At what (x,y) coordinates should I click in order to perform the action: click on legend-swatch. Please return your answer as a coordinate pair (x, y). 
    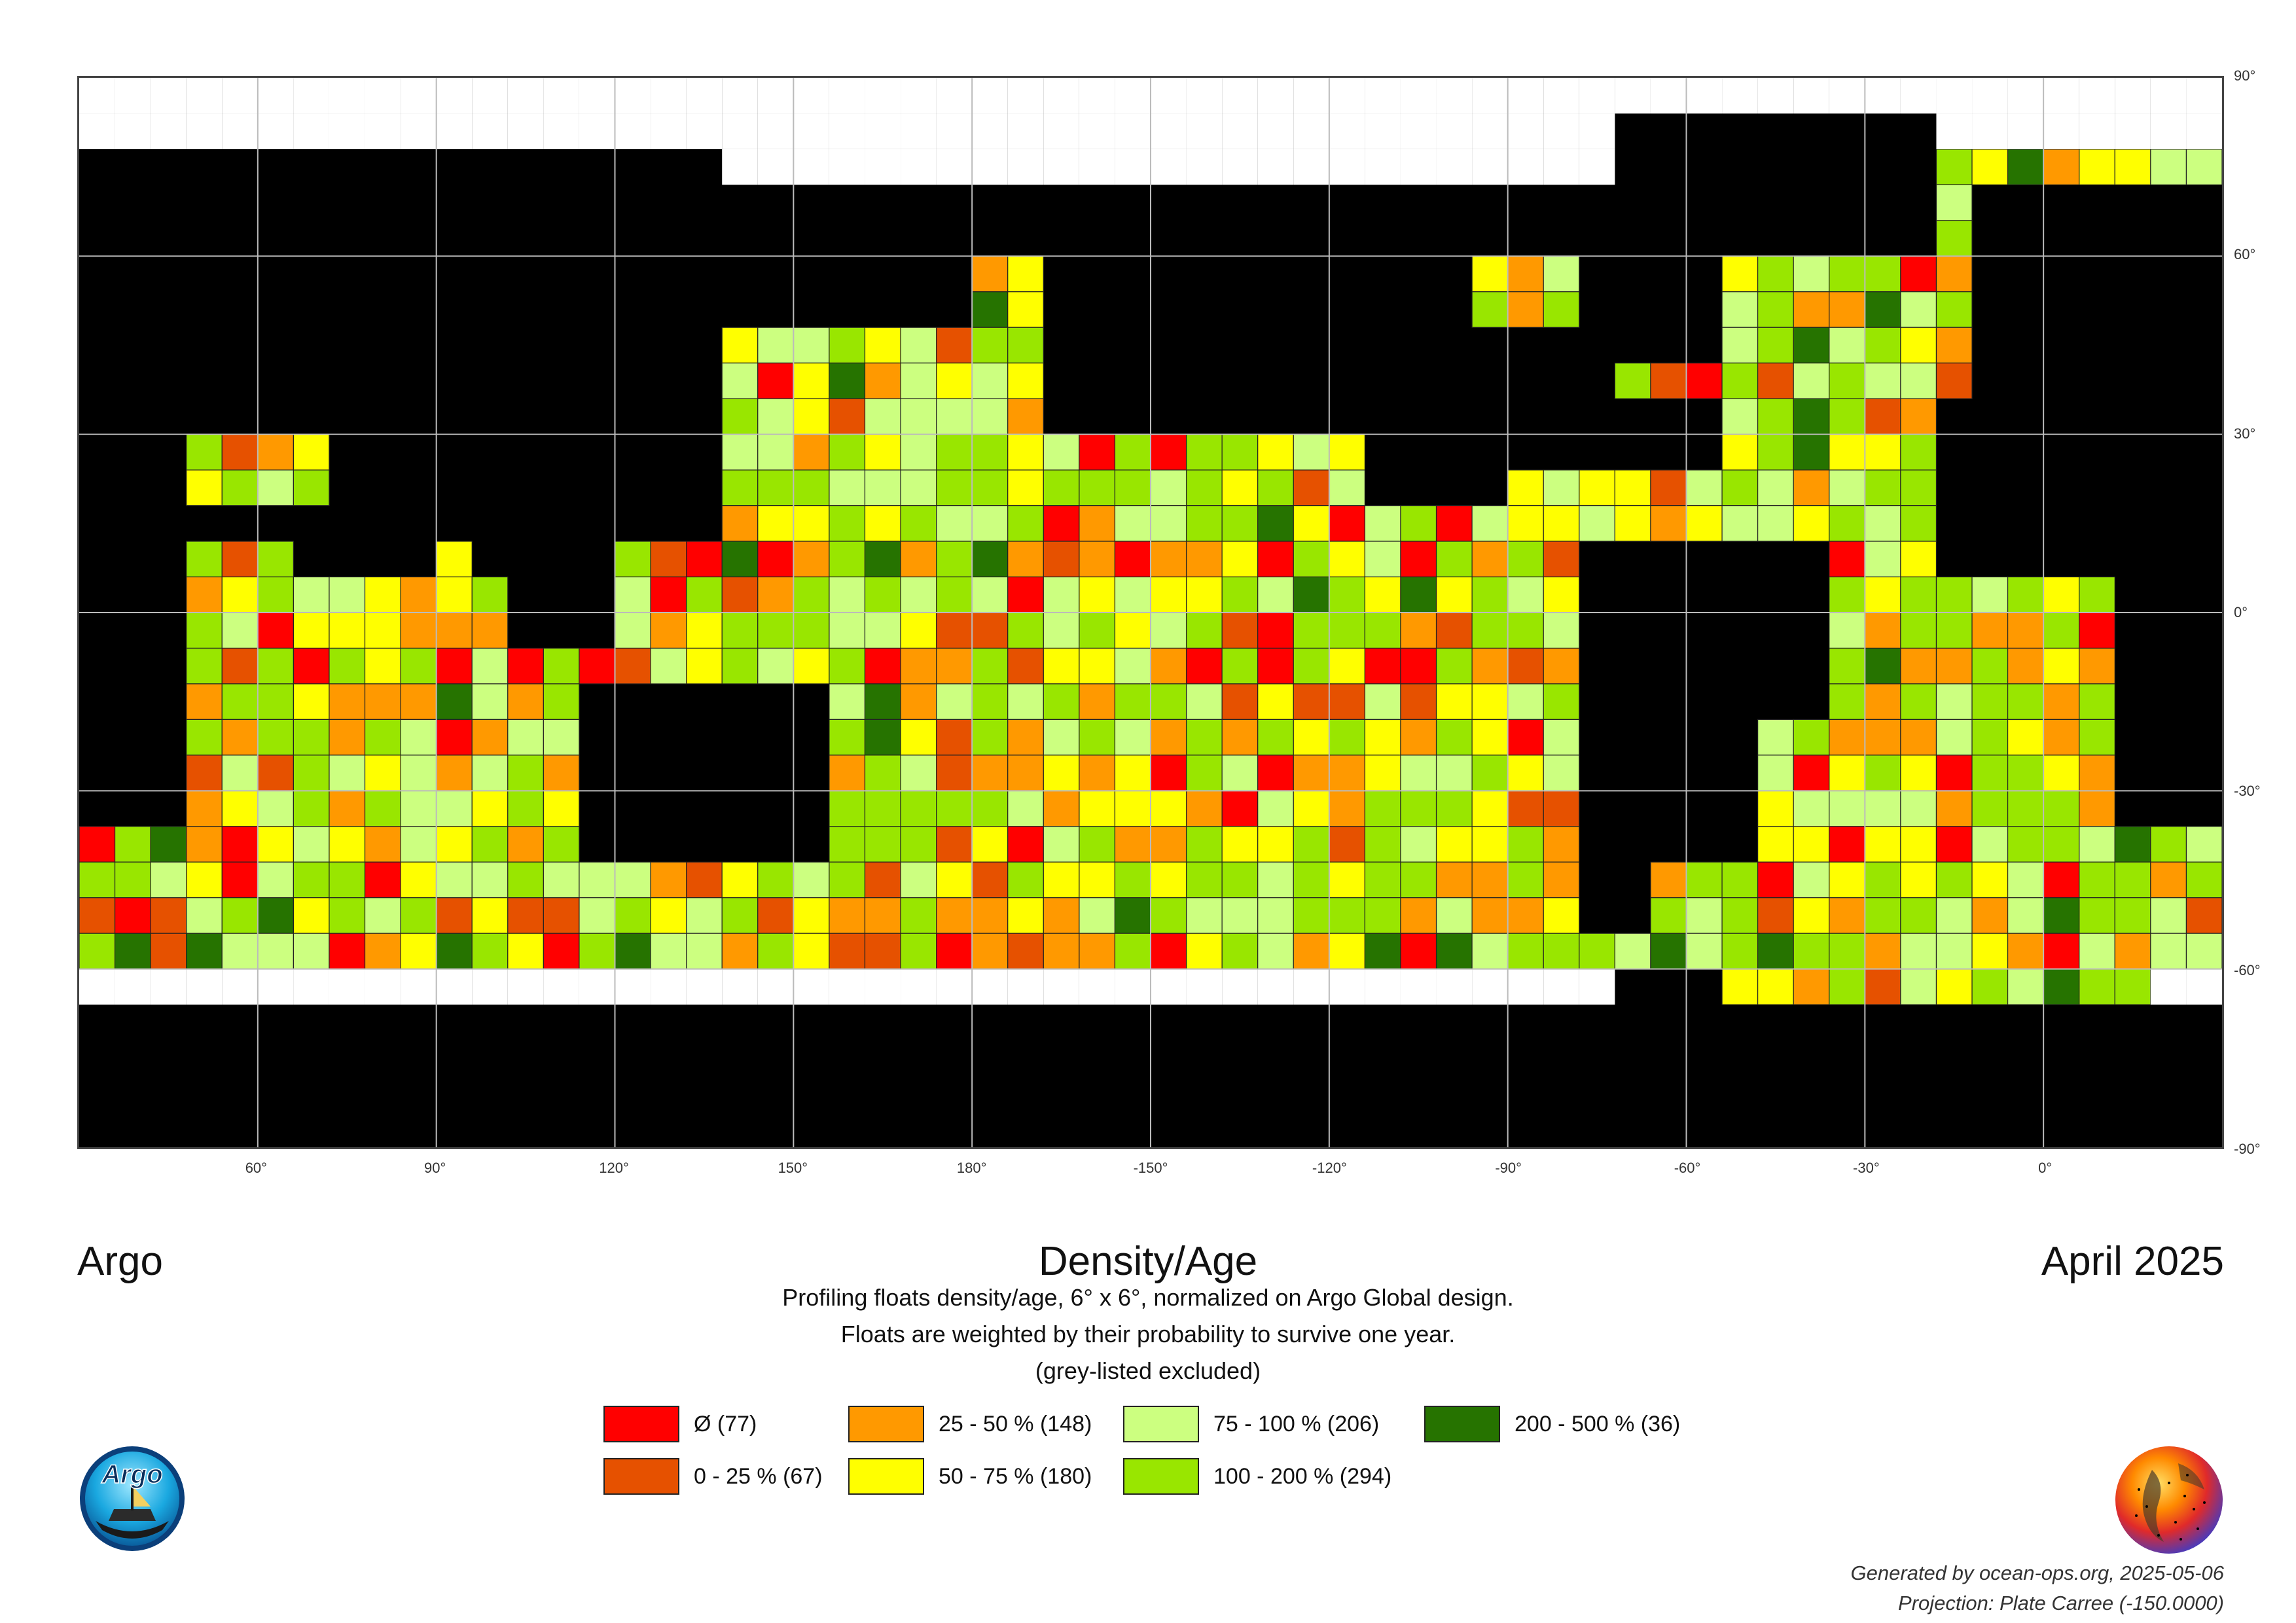
    Looking at the image, I should click on (1161, 1476).